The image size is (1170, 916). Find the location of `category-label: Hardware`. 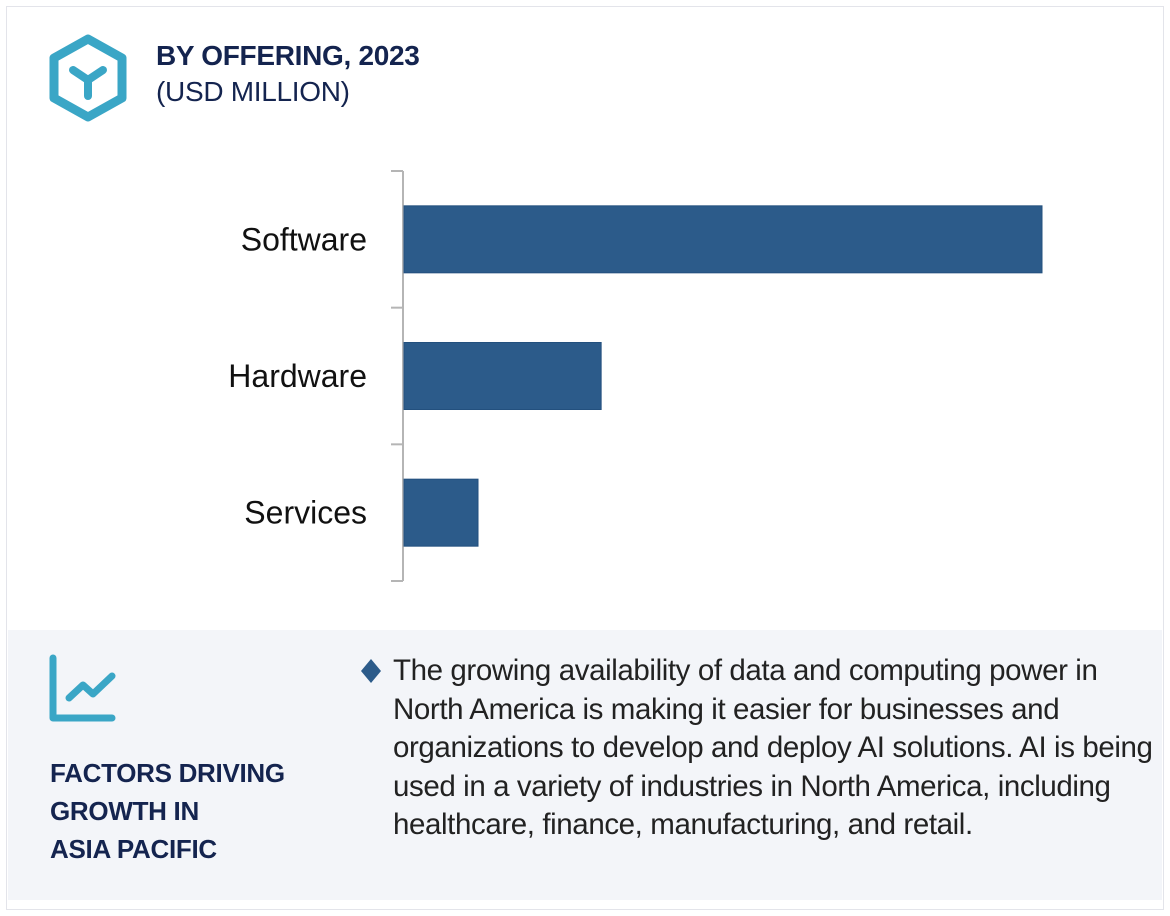

category-label: Hardware is located at coordinates (297, 376).